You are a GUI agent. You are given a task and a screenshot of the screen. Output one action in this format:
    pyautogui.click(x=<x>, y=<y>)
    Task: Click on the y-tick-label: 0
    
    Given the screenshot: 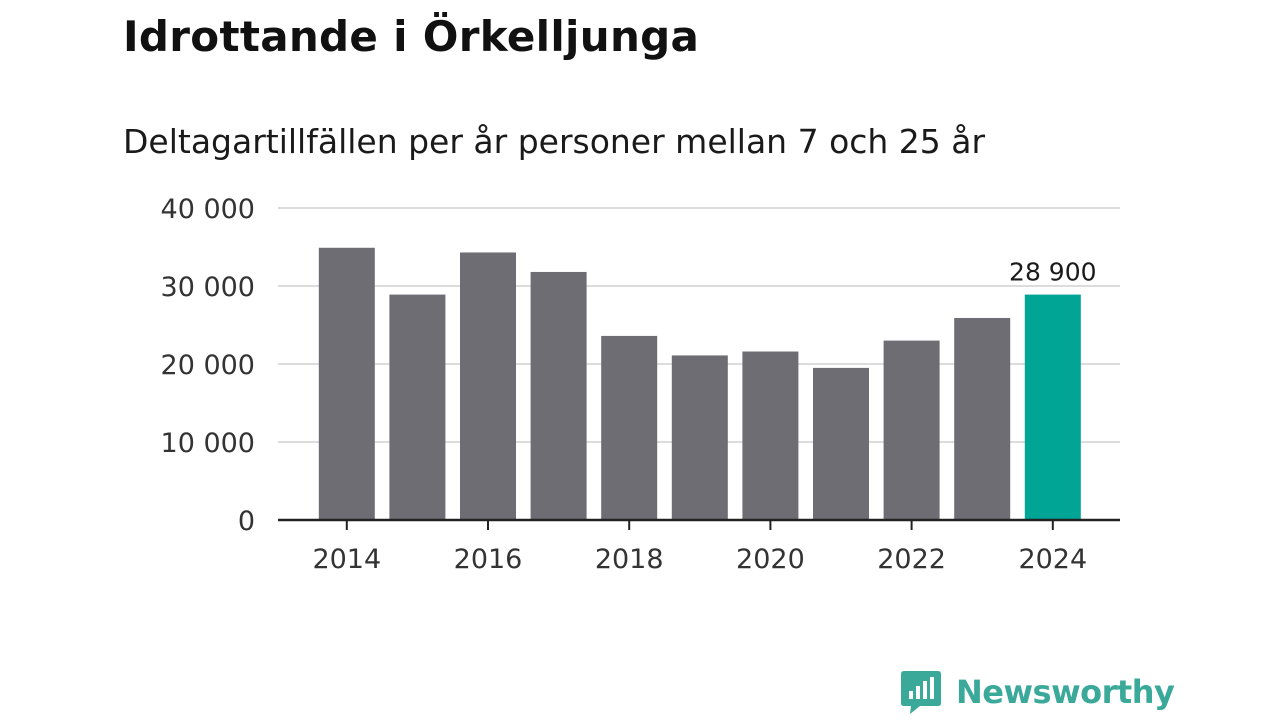 What is the action you would take?
    pyautogui.click(x=246, y=521)
    